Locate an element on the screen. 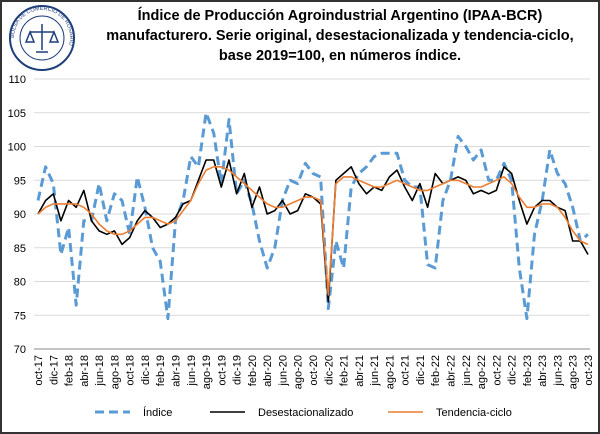 The height and width of the screenshot is (434, 600). y-tick-label: 75 is located at coordinates (20, 316).